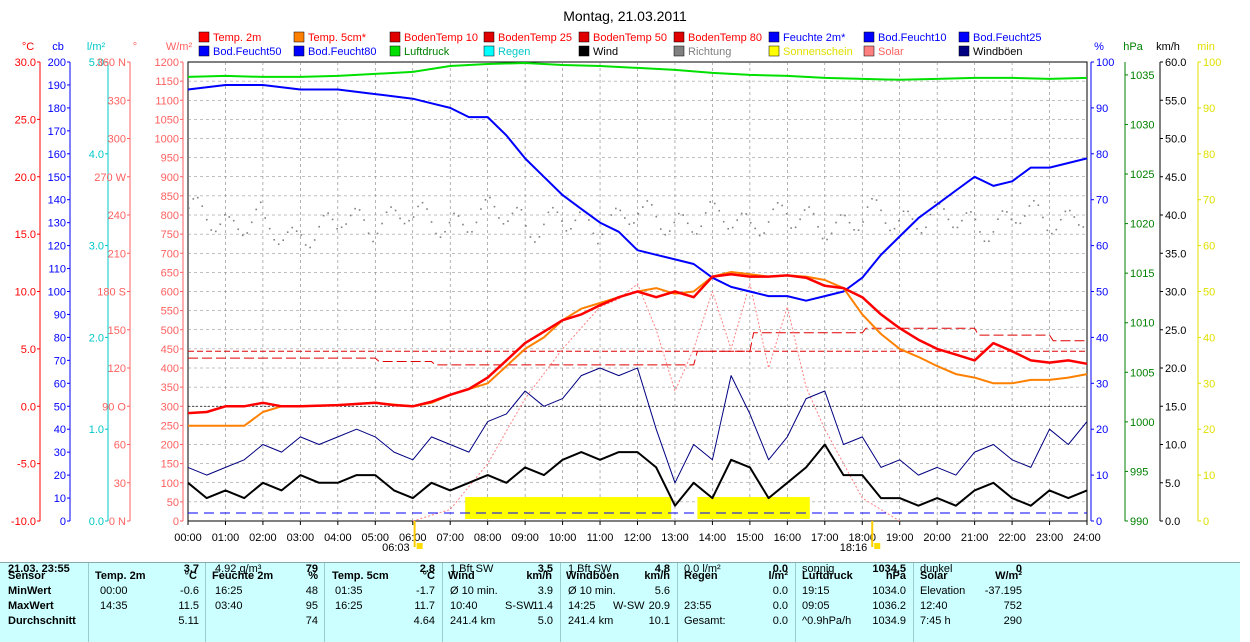  I want to click on left-axis-tick: 300, so click(117, 140).